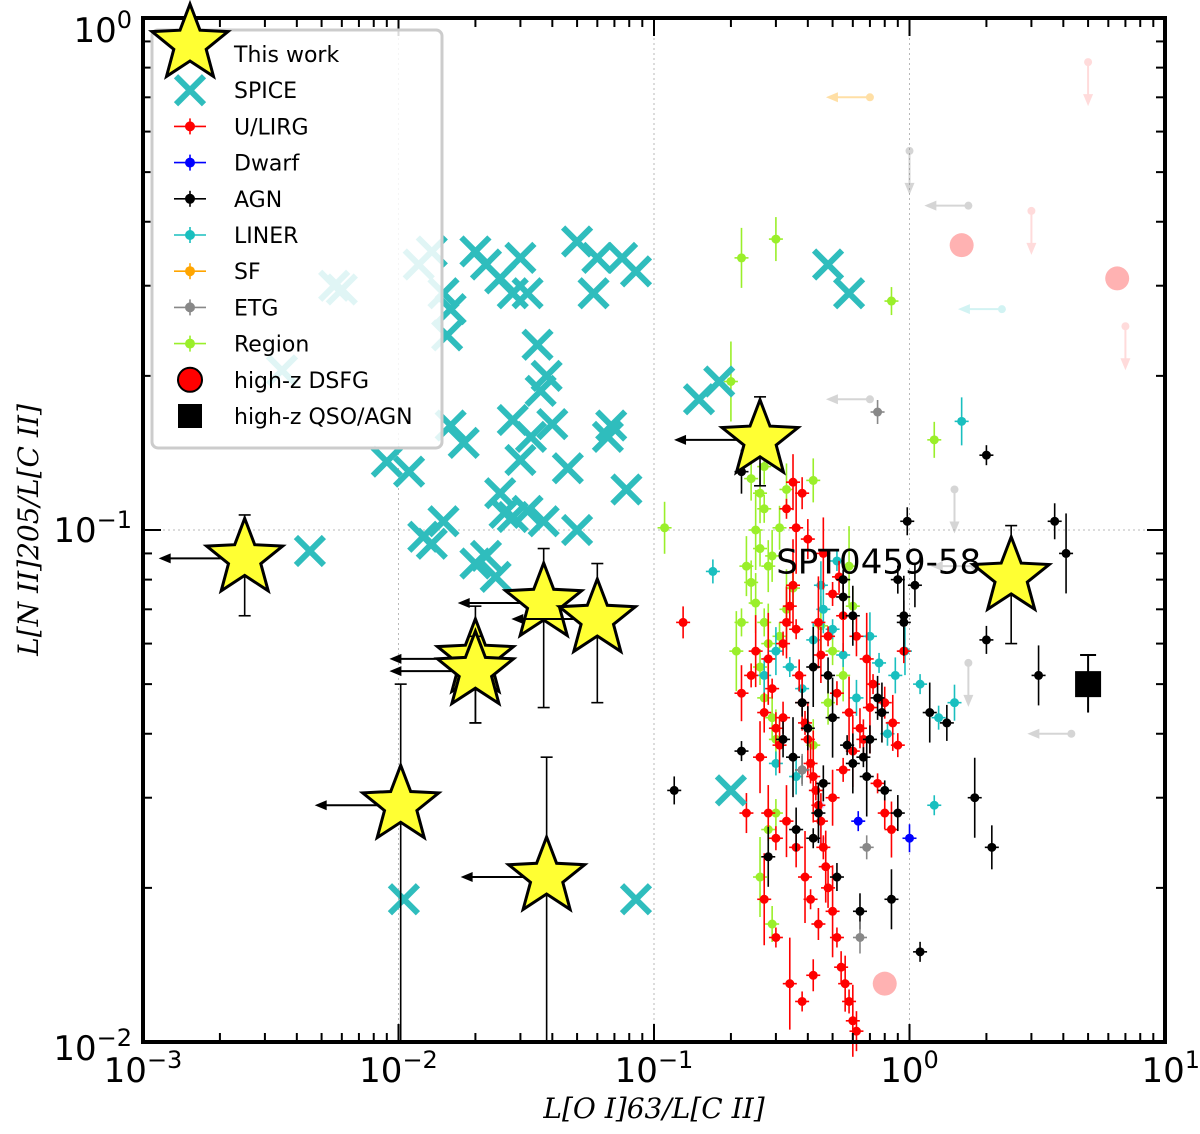 The image size is (1200, 1134). Describe the element at coordinates (1170, 1068) in the screenshot. I see `x-tick-label: 10¹` at that location.